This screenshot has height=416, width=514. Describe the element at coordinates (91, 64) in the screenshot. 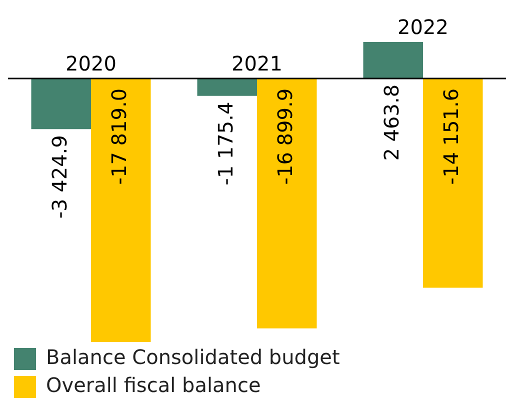

I see `x-tick-label: 2020` at that location.